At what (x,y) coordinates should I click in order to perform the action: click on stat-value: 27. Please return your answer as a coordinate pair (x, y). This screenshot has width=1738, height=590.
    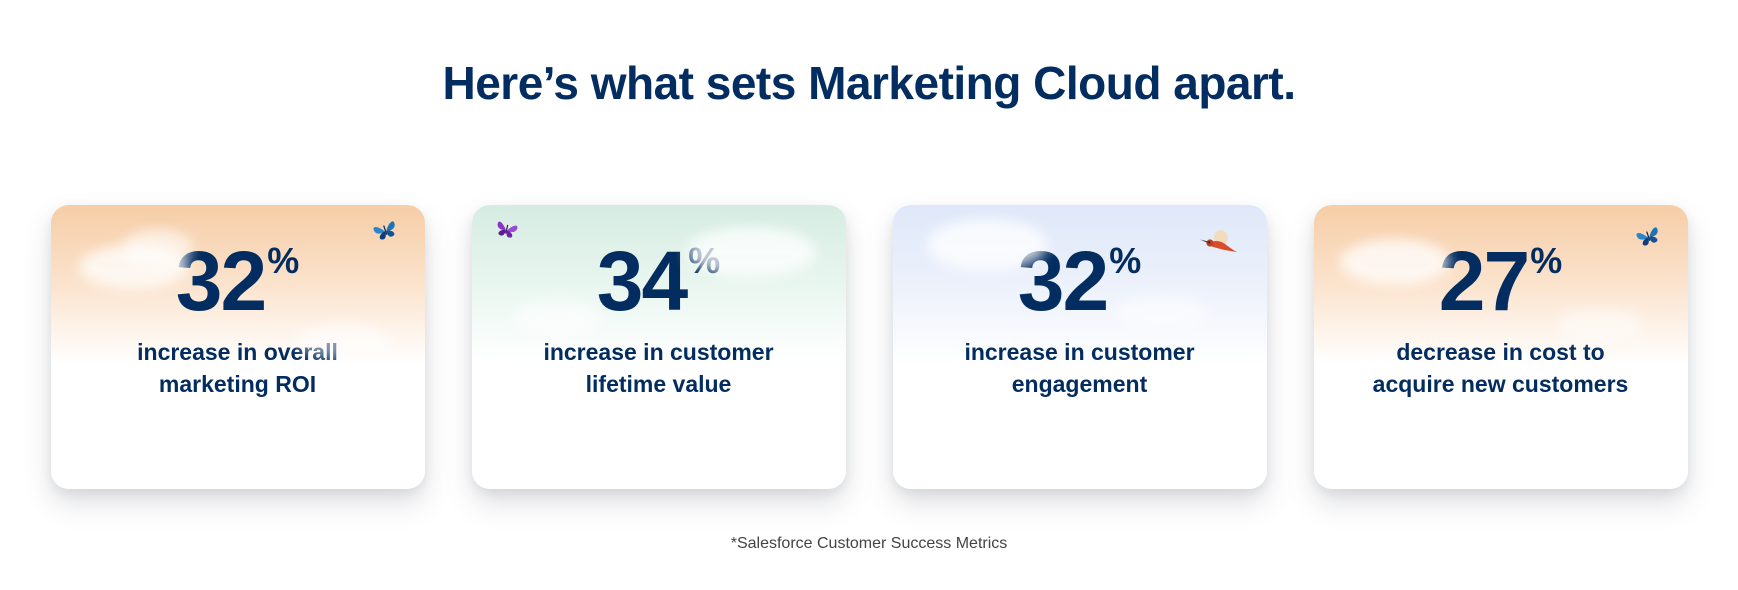
    Looking at the image, I should click on (1484, 281).